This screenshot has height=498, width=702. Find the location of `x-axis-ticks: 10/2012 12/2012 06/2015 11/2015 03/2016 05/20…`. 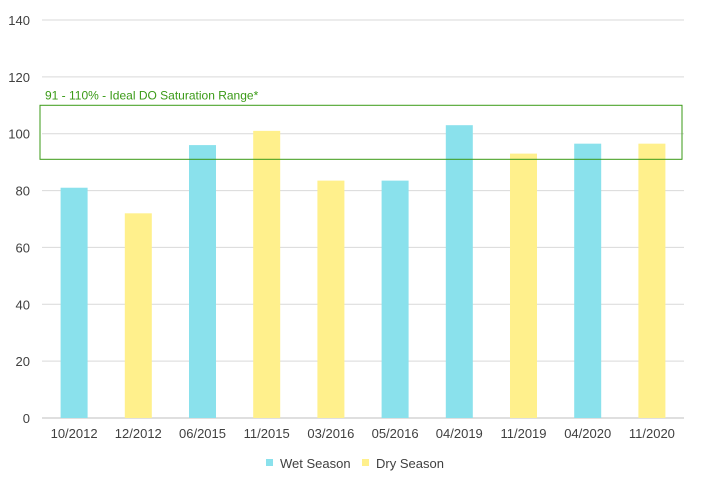

x-axis-ticks: 10/2012 12/2012 06/2015 11/2015 03/2016 05/20… is located at coordinates (363, 433).